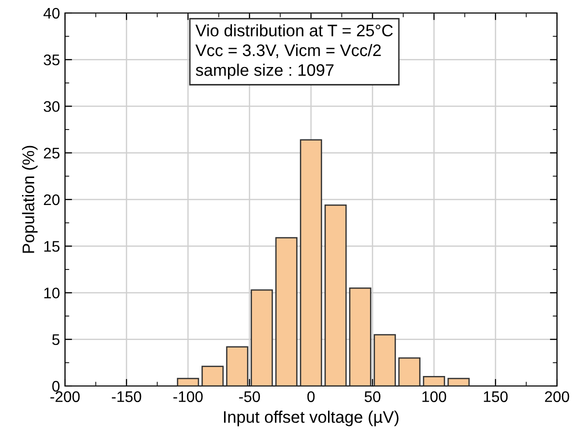  What do you see at coordinates (52, 293) in the screenshot?
I see `y-tick-label: 10` at bounding box center [52, 293].